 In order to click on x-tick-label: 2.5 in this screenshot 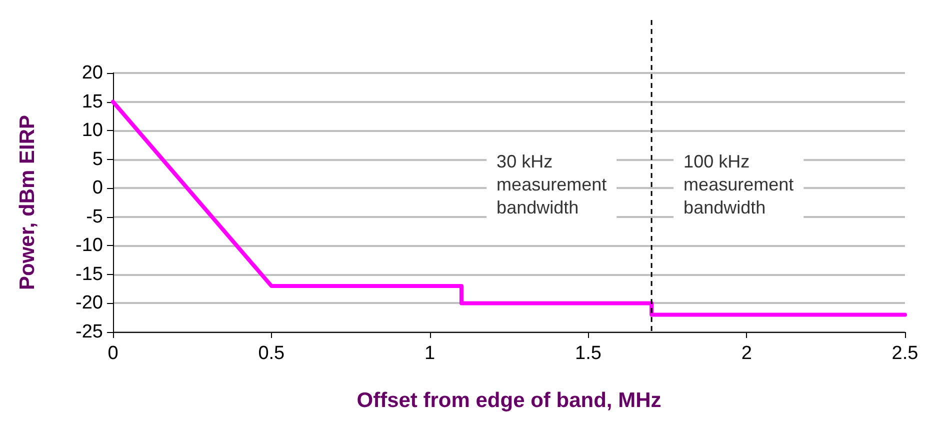, I will do `click(905, 353)`.